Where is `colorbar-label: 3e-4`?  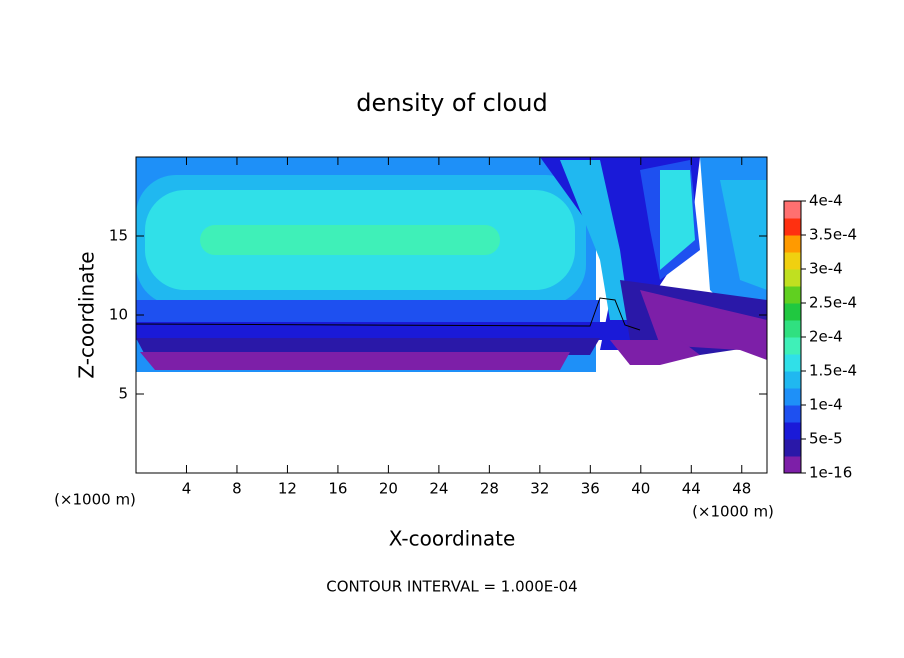
colorbar-label: 3e-4 is located at coordinates (826, 269).